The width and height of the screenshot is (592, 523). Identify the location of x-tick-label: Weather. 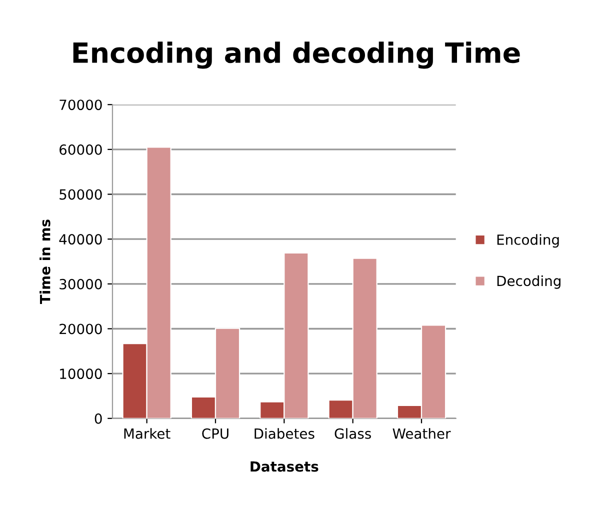
(421, 433).